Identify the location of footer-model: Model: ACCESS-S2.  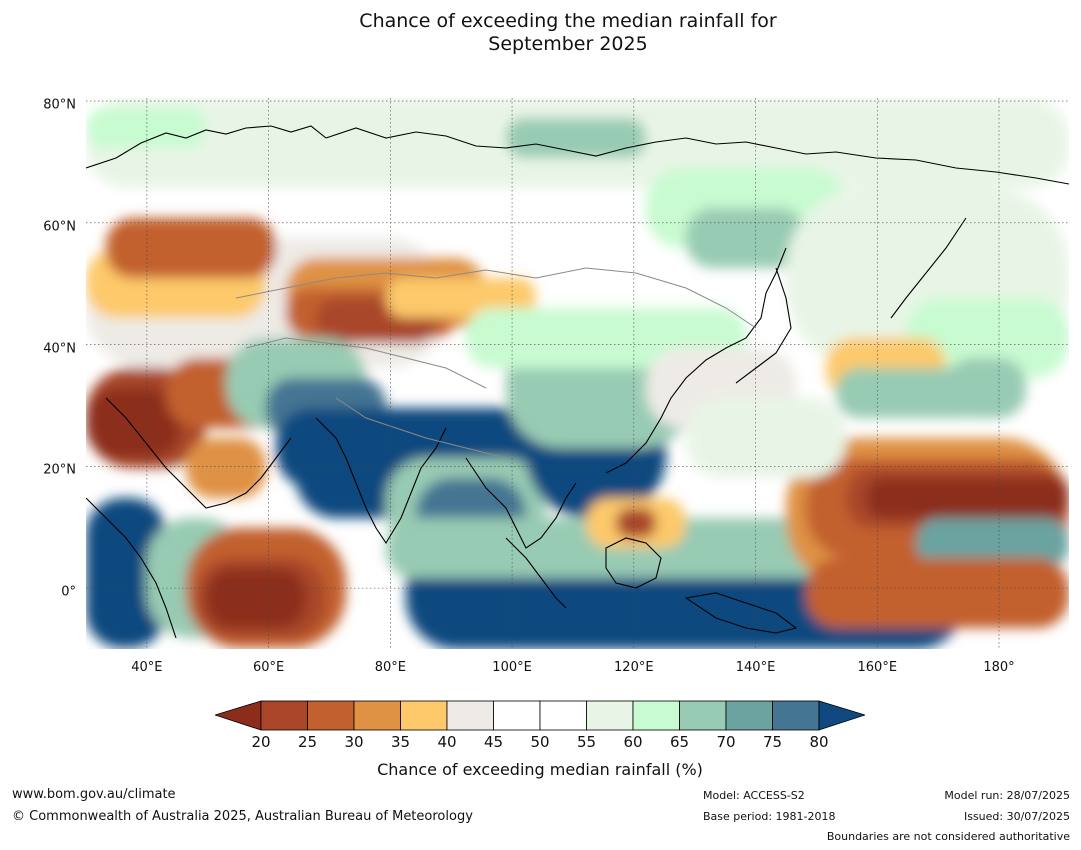
(754, 795).